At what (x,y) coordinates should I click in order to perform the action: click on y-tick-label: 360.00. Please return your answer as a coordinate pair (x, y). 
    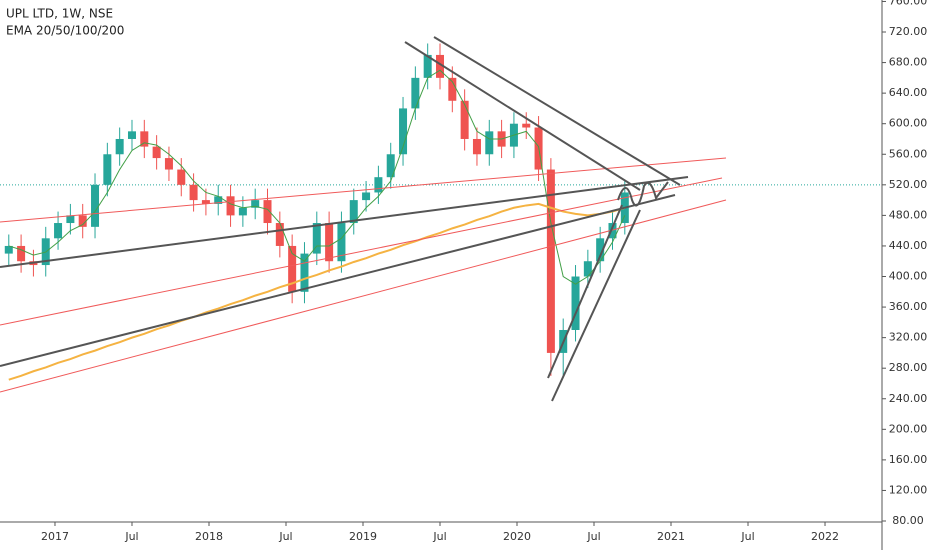
    Looking at the image, I should click on (908, 306).